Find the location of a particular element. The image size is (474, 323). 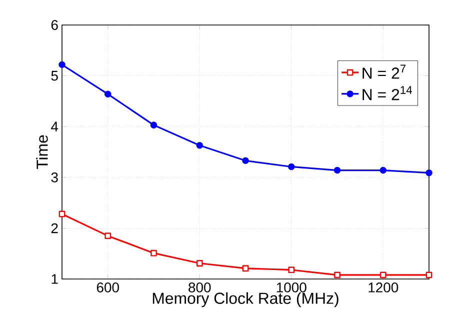

y-tick-label: 2 is located at coordinates (54, 228).